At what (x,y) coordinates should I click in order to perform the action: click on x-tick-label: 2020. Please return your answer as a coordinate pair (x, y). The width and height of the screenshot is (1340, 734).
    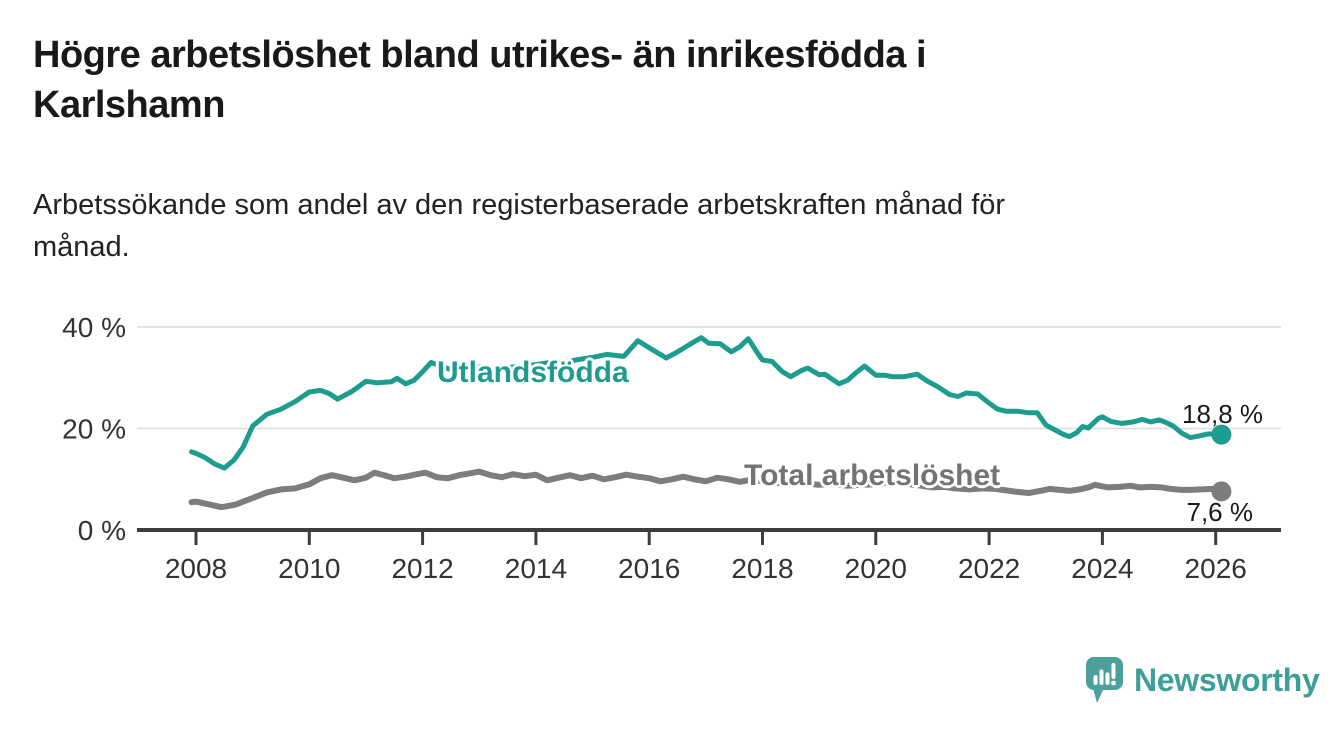
    Looking at the image, I should click on (876, 568).